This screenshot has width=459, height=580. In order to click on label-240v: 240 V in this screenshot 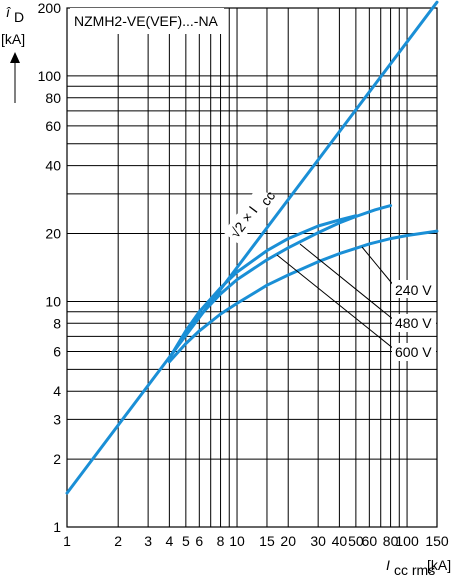, I will do `click(398, 272)`.